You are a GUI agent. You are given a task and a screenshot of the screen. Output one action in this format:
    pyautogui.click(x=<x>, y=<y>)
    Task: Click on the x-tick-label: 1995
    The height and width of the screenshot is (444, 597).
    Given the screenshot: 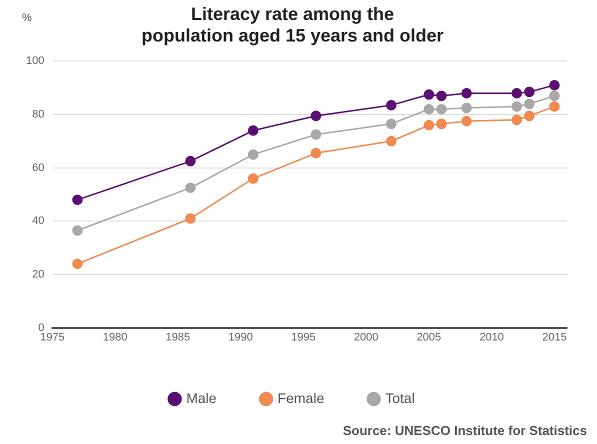 What is the action you would take?
    pyautogui.click(x=303, y=337)
    